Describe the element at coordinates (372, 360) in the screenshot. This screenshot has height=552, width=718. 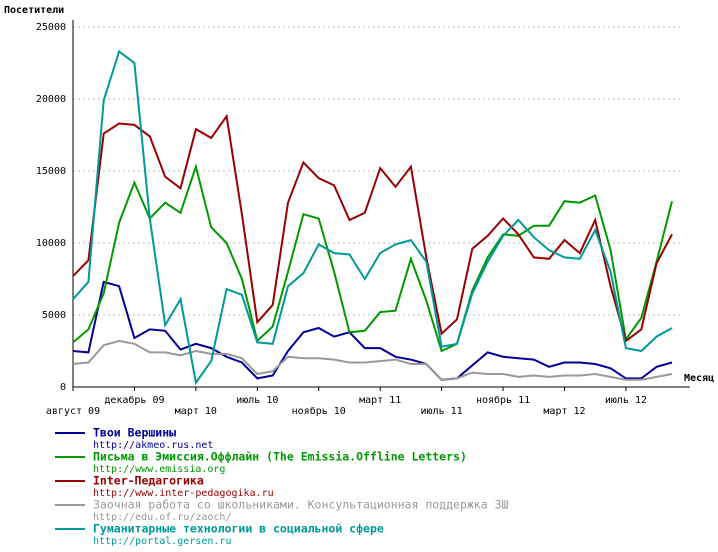
I see `series-line` at that location.